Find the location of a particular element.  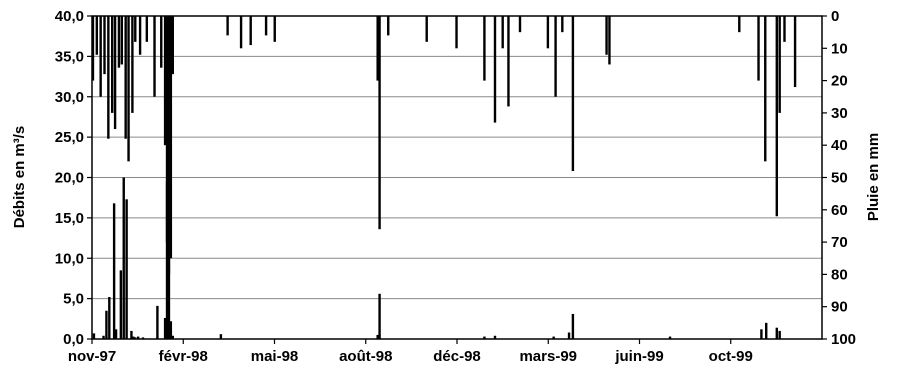

x-tick-label: août-98 is located at coordinates (365, 356).